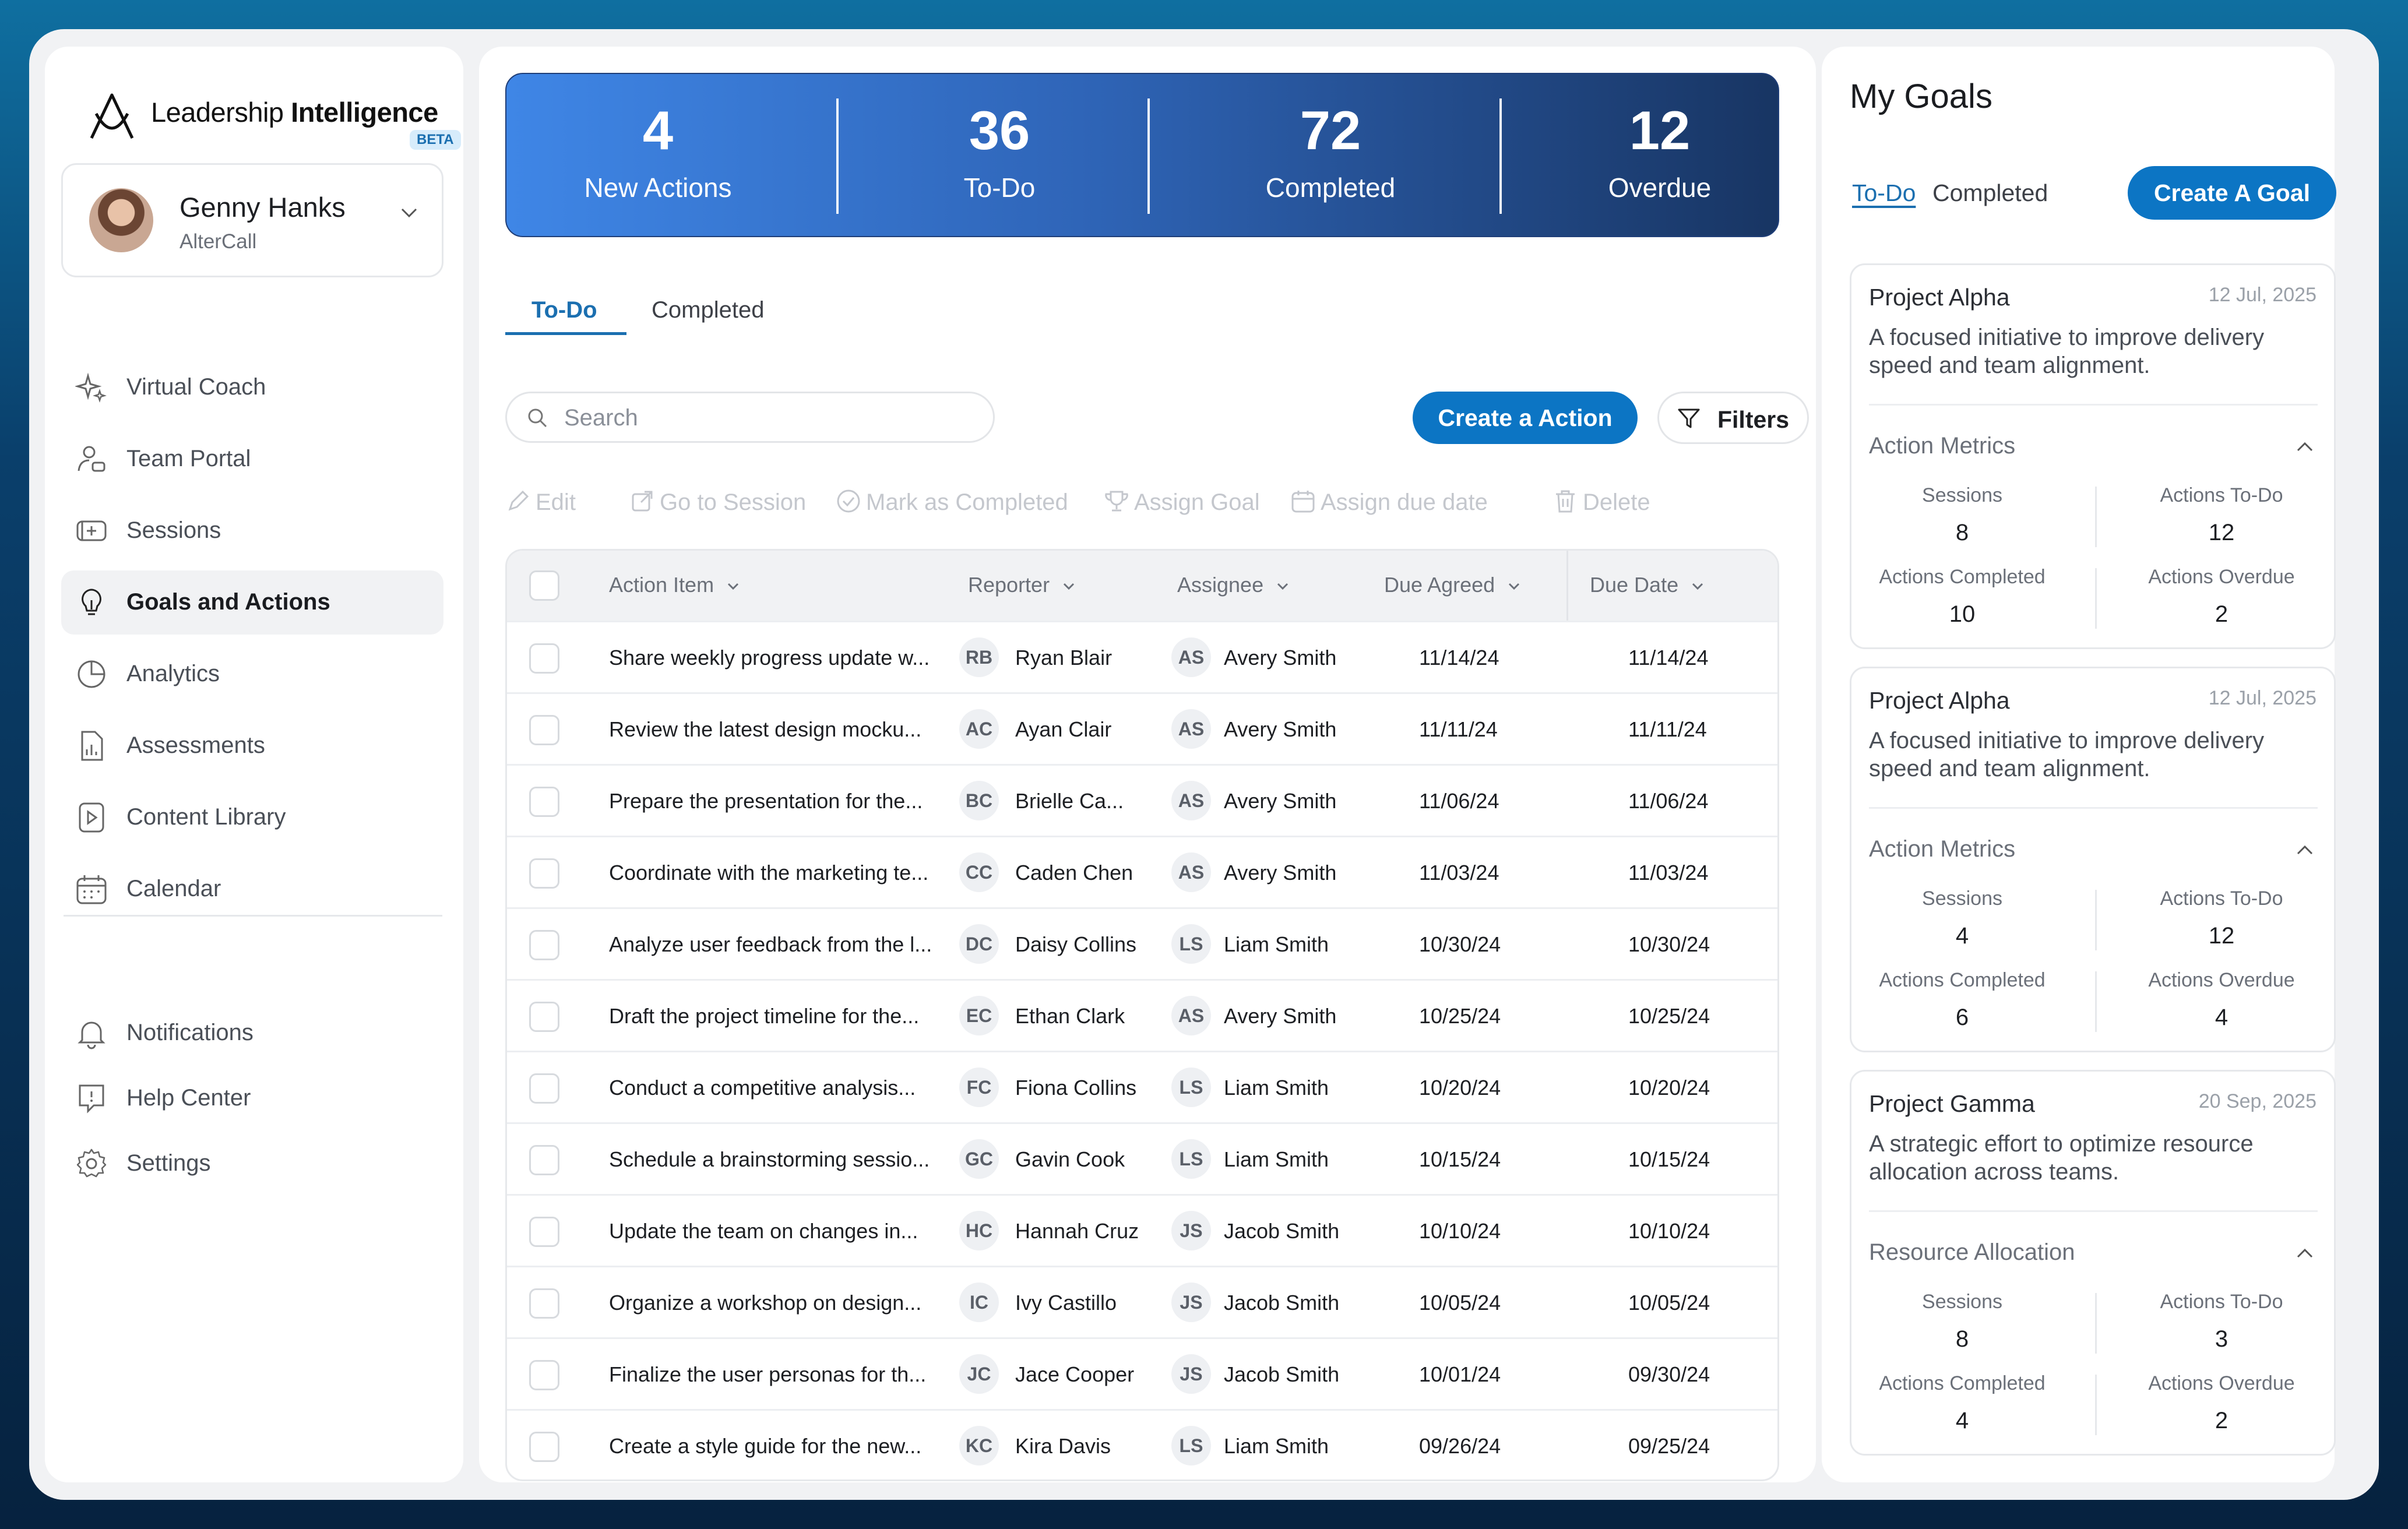 This screenshot has width=2408, height=1529. Describe the element at coordinates (2262, 295) in the screenshot. I see `goal-date: 12 Jul, 2025` at that location.